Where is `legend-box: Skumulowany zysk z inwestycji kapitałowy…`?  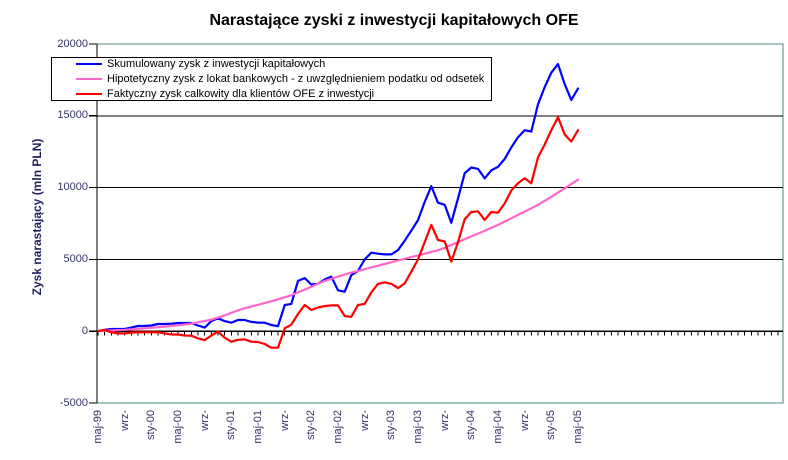
legend-box: Skumulowany zysk z inwestycji kapitałowy… is located at coordinates (271, 79).